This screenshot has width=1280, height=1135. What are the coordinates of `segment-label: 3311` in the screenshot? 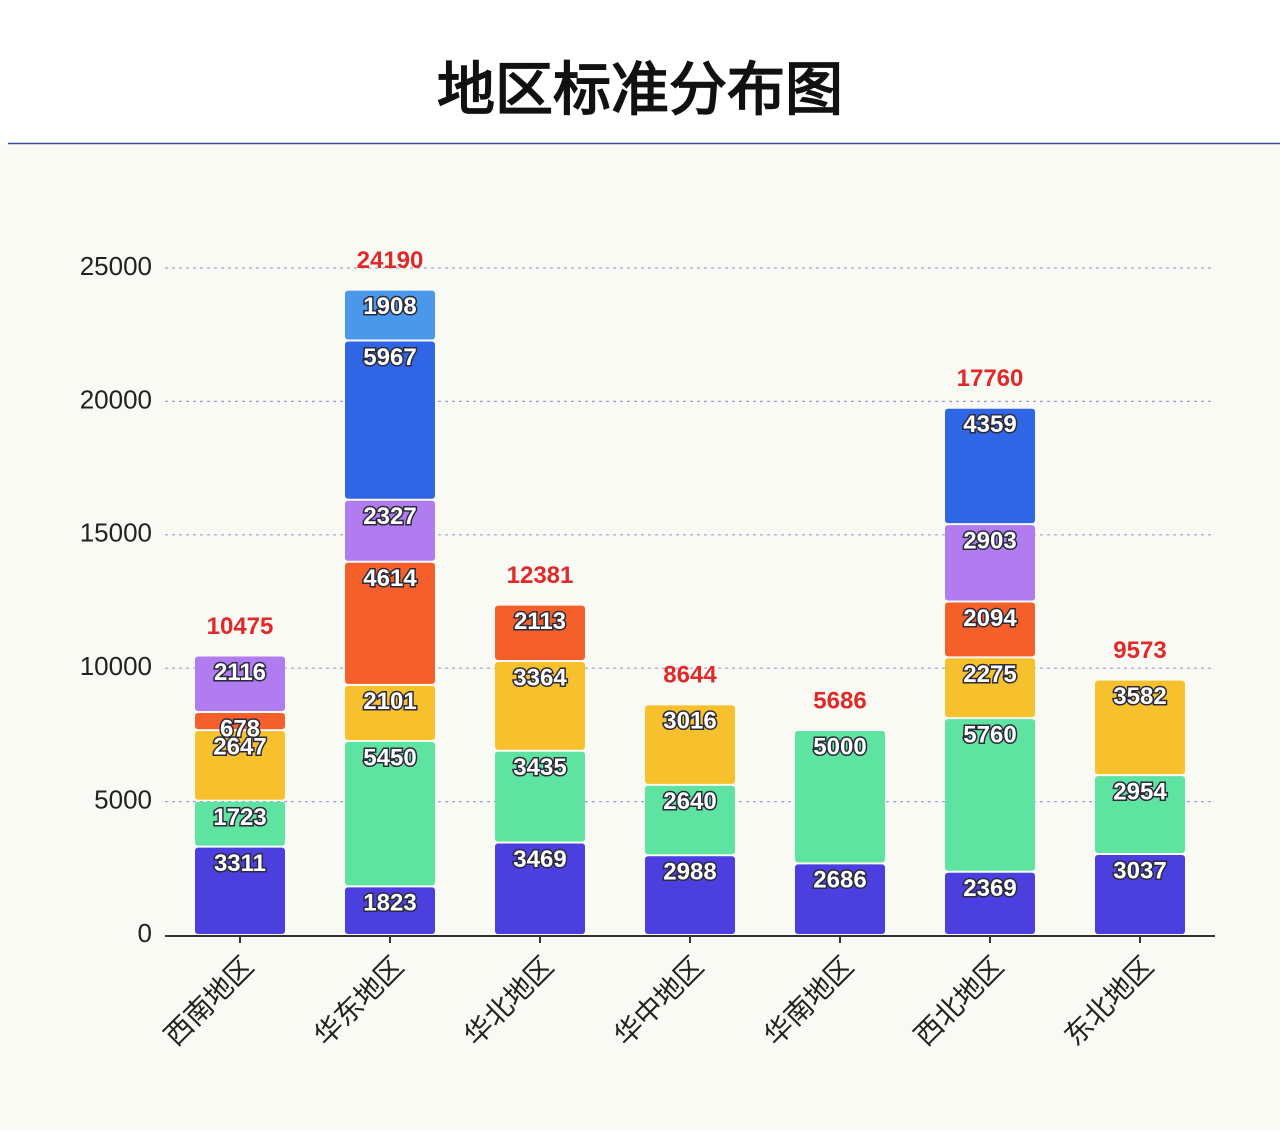 It's located at (240, 863).